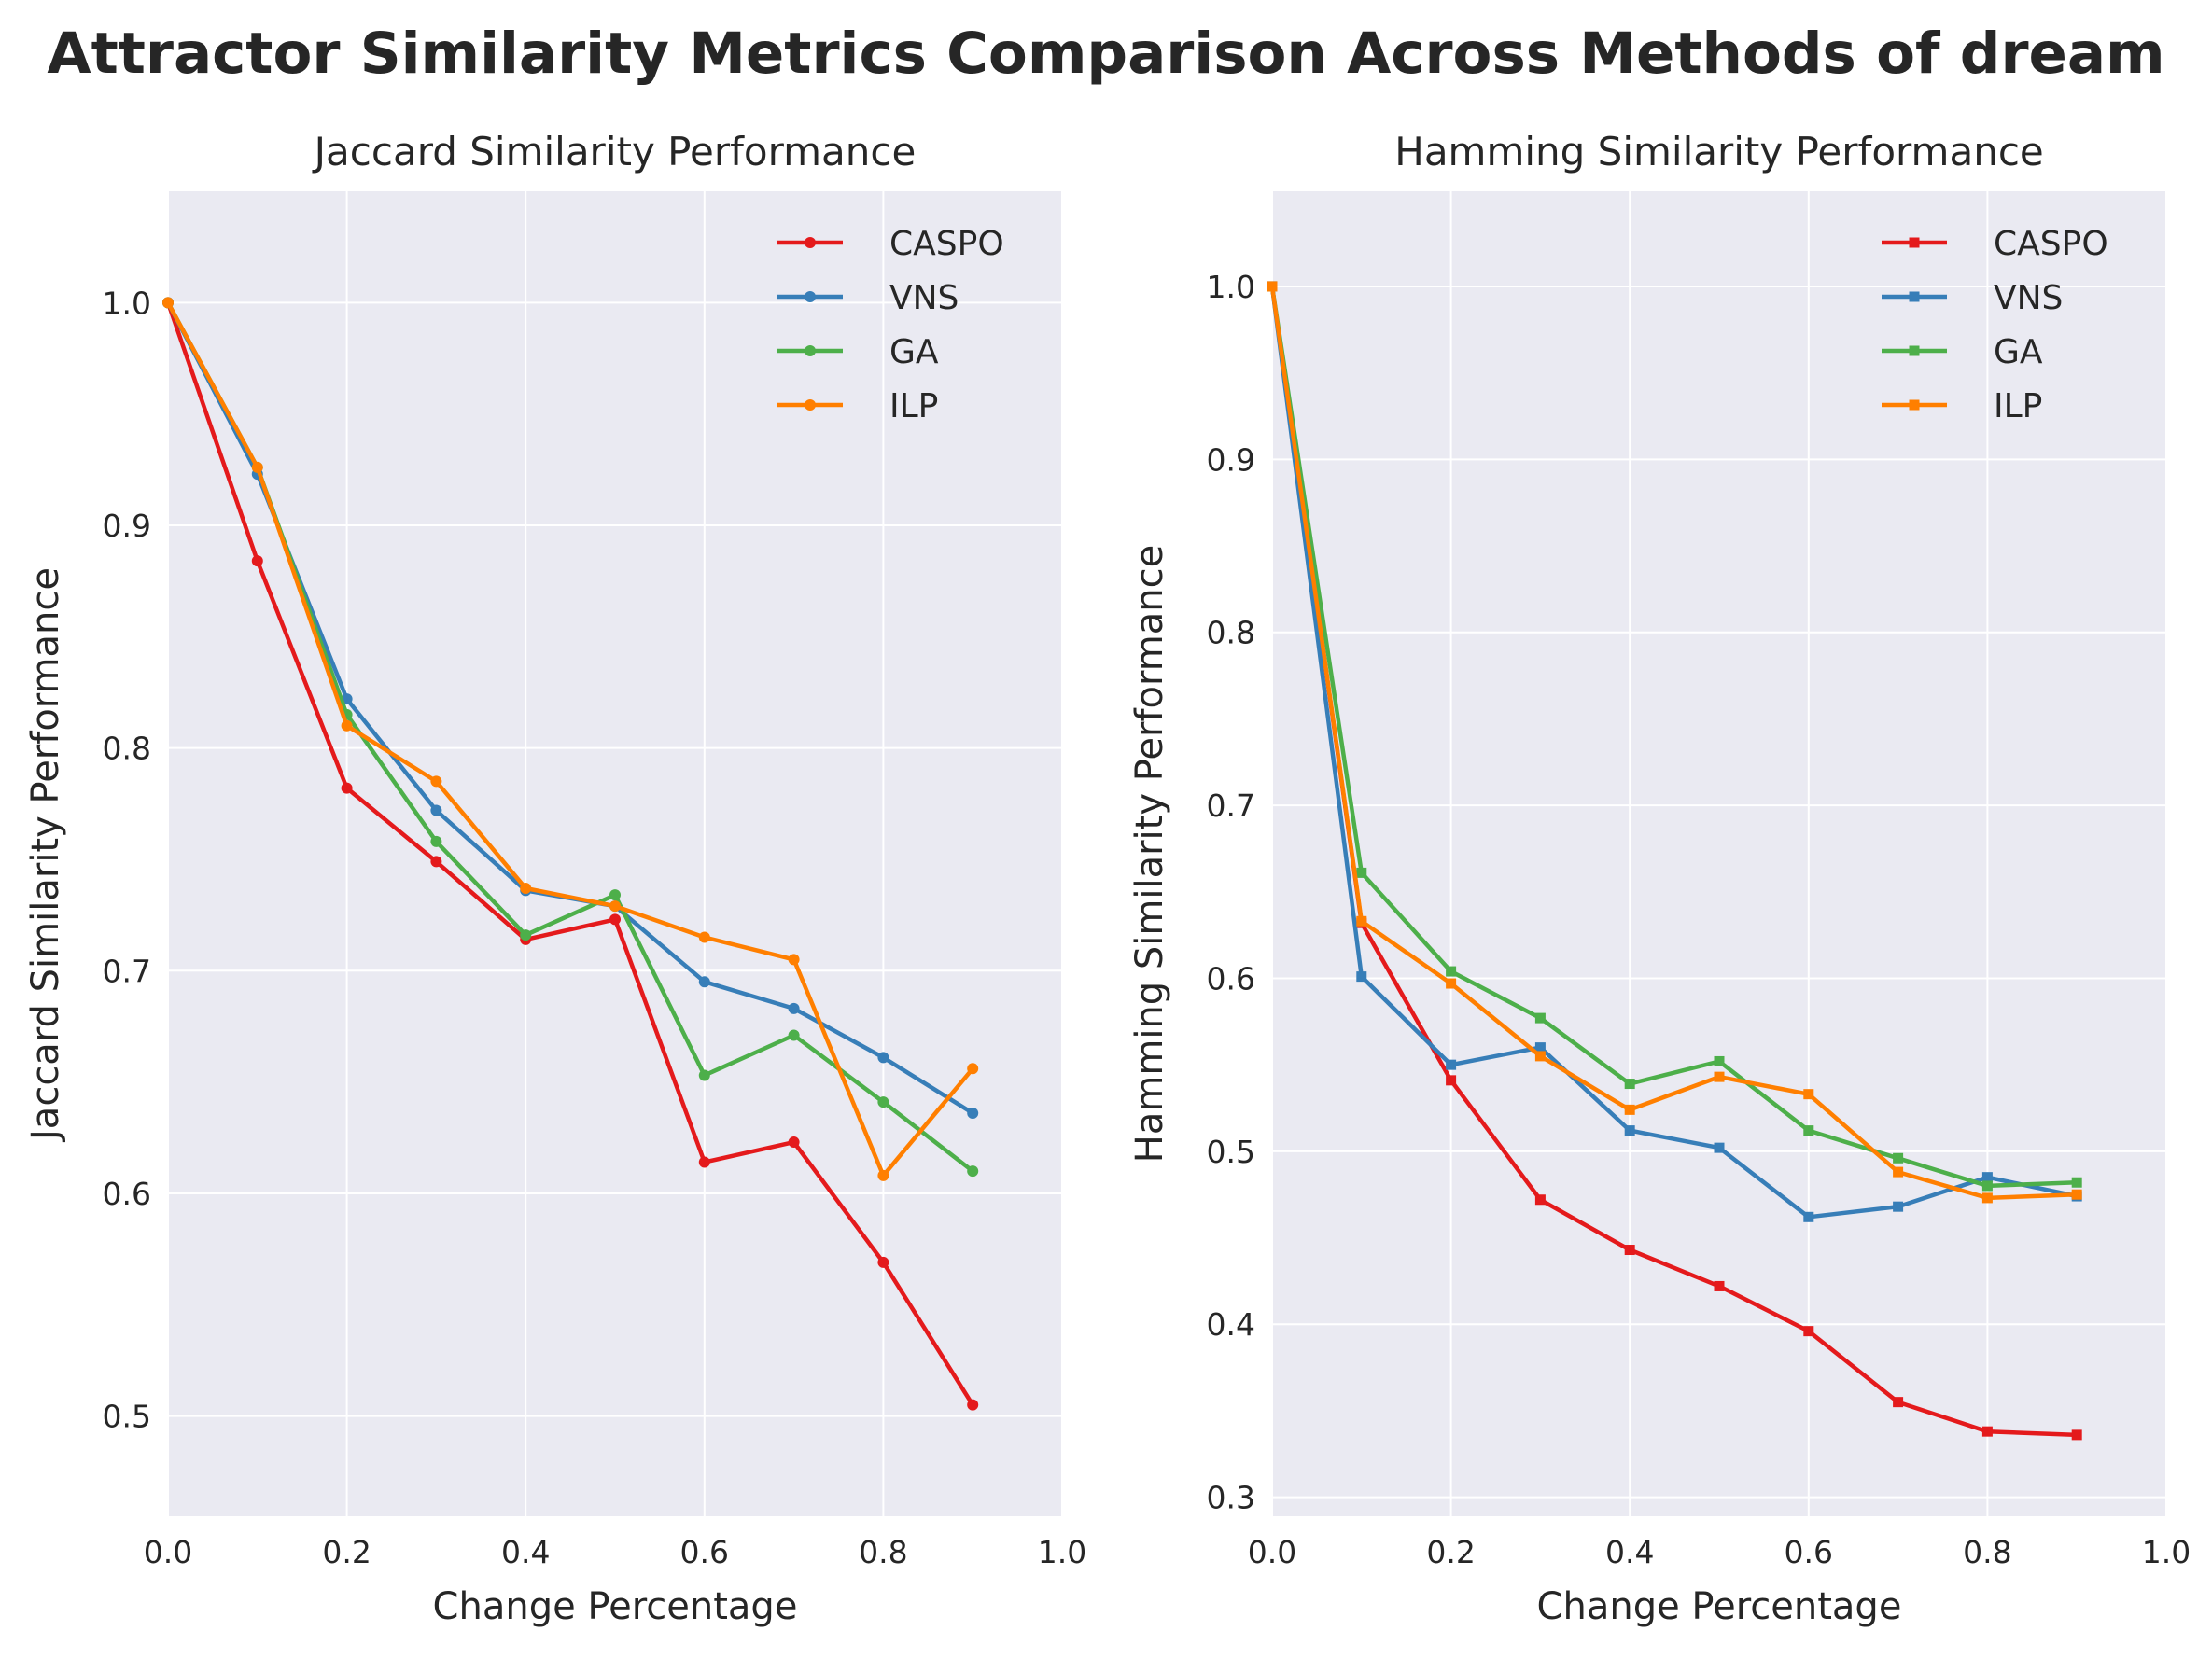 This screenshot has height=1659, width=2212. I want to click on hamming-x-tick-label: 0.4, so click(1629, 1552).